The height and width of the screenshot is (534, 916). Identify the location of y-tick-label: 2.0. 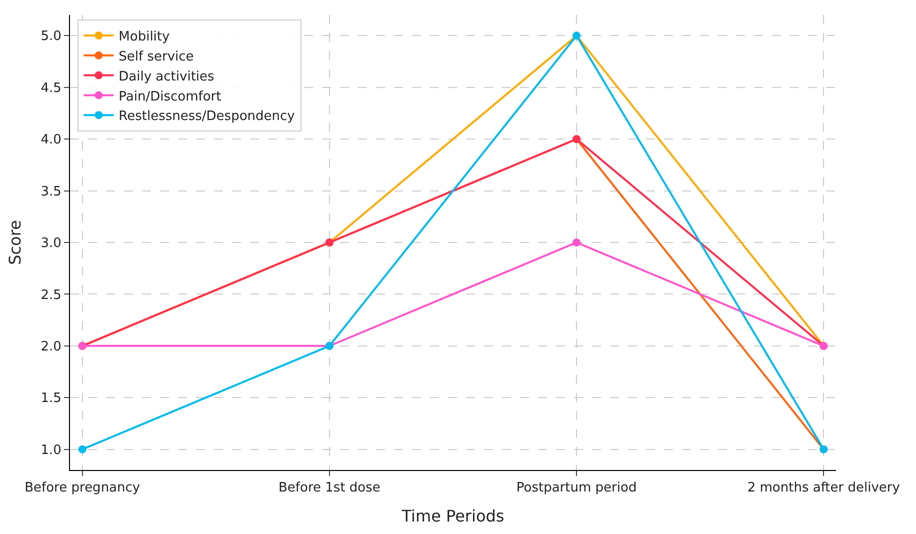
(51, 346).